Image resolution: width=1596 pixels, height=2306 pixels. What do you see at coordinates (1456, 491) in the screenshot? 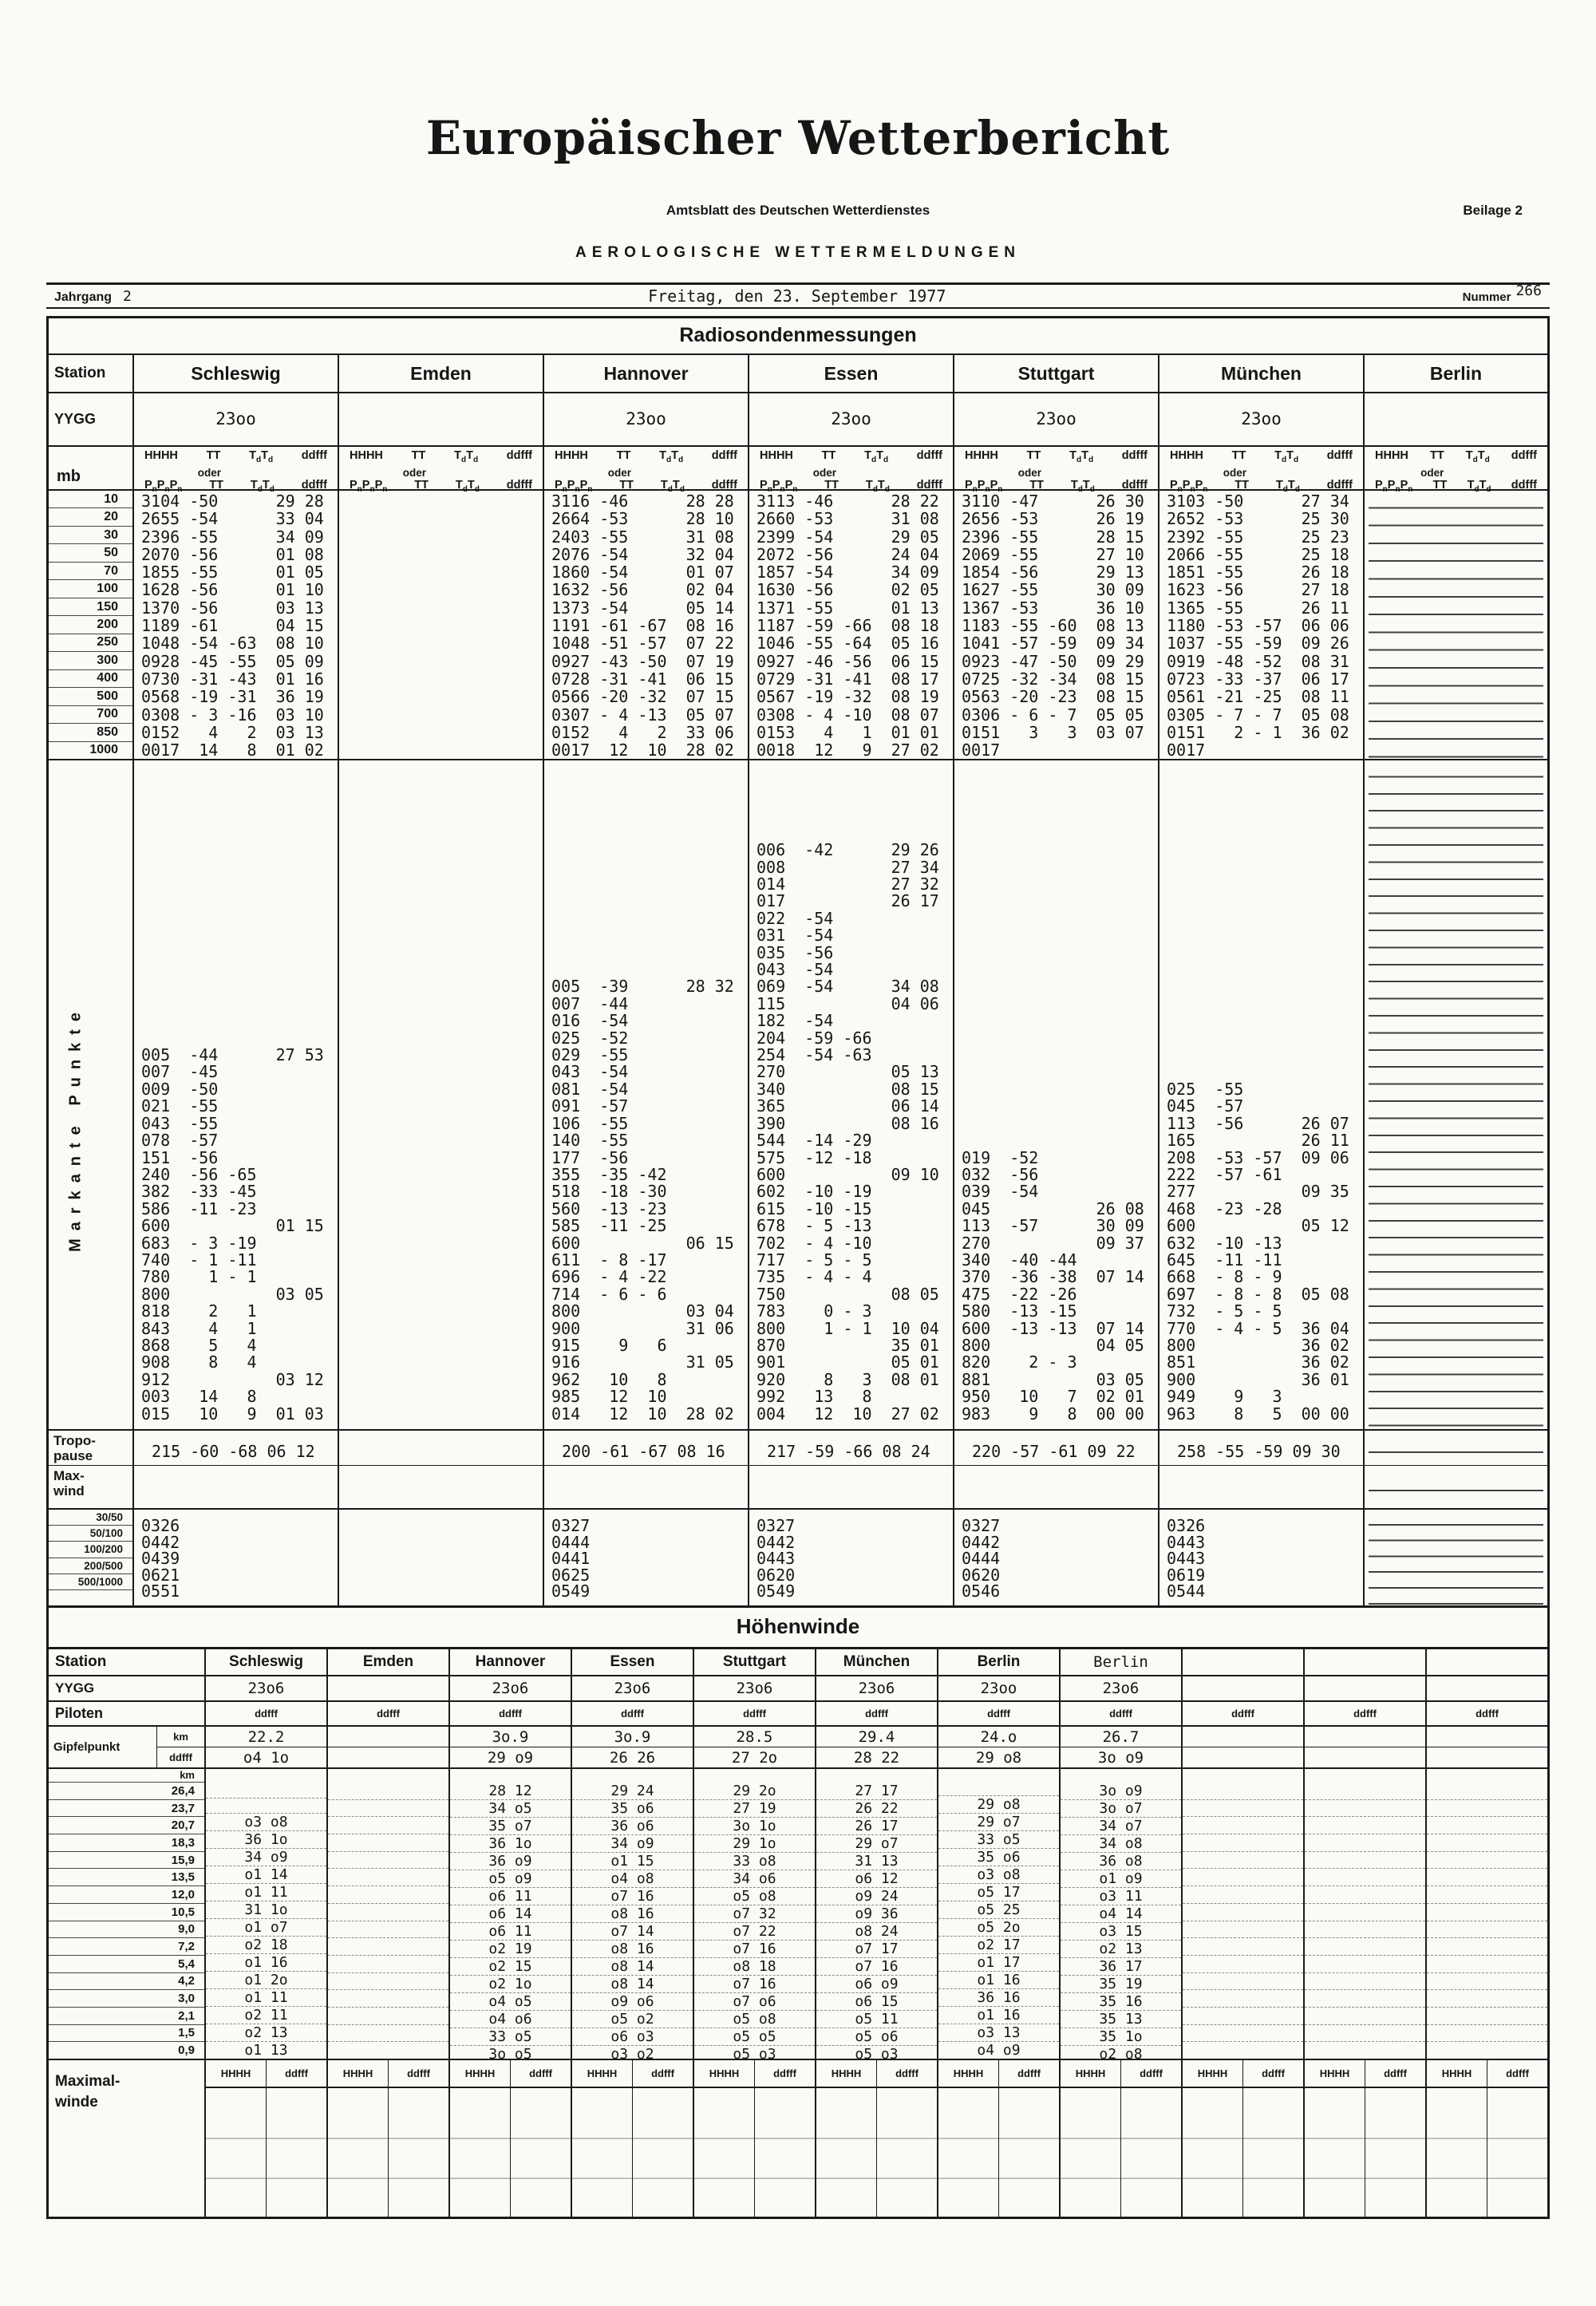
I see `pressure-data` at bounding box center [1456, 491].